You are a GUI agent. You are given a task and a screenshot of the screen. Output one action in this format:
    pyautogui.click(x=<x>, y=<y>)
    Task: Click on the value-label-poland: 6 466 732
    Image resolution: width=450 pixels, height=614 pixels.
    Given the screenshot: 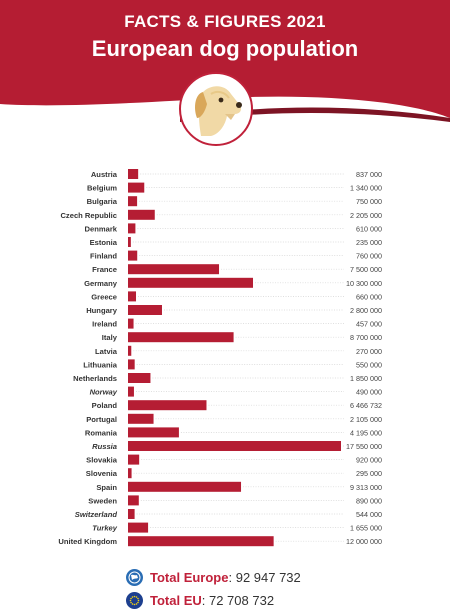 What is the action you would take?
    pyautogui.click(x=366, y=405)
    